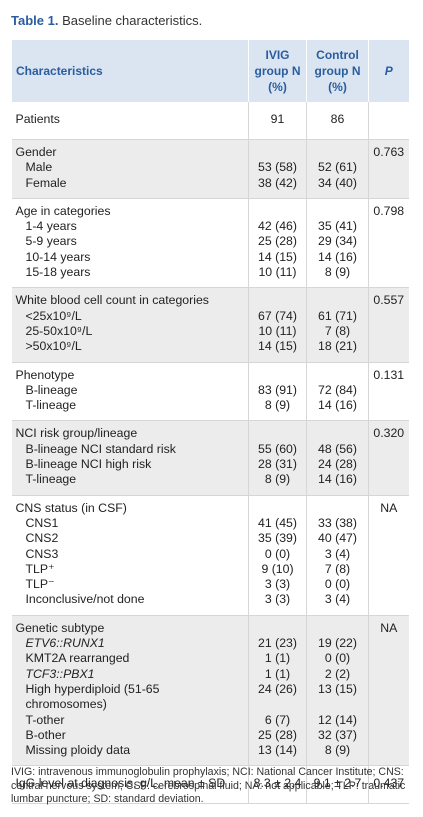 The height and width of the screenshot is (817, 423). I want to click on table-cell: 2 (2), so click(337, 674).